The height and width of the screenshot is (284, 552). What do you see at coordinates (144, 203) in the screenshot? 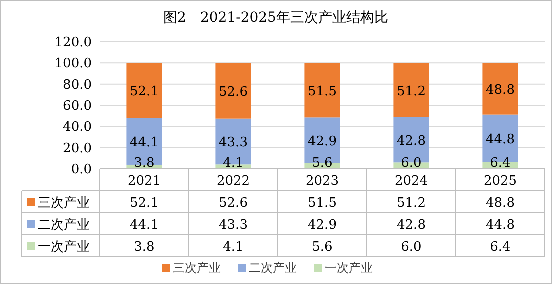
I see `data-label: 52.1` at bounding box center [144, 203].